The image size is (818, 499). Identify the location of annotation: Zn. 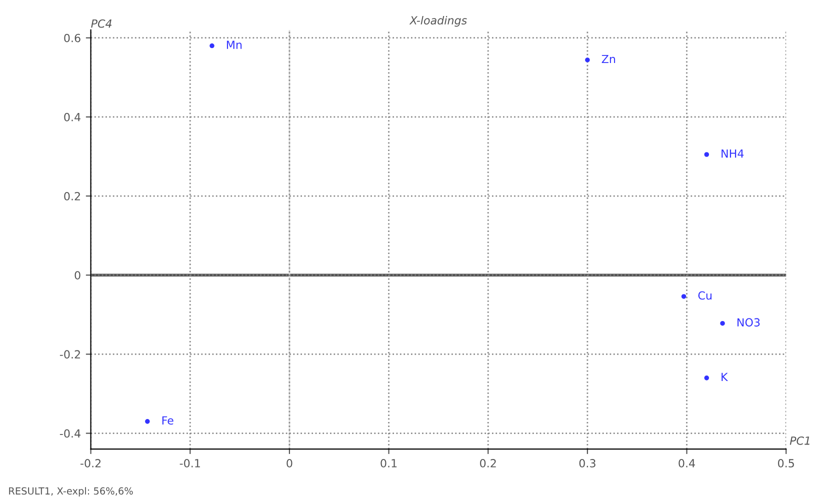
(609, 59).